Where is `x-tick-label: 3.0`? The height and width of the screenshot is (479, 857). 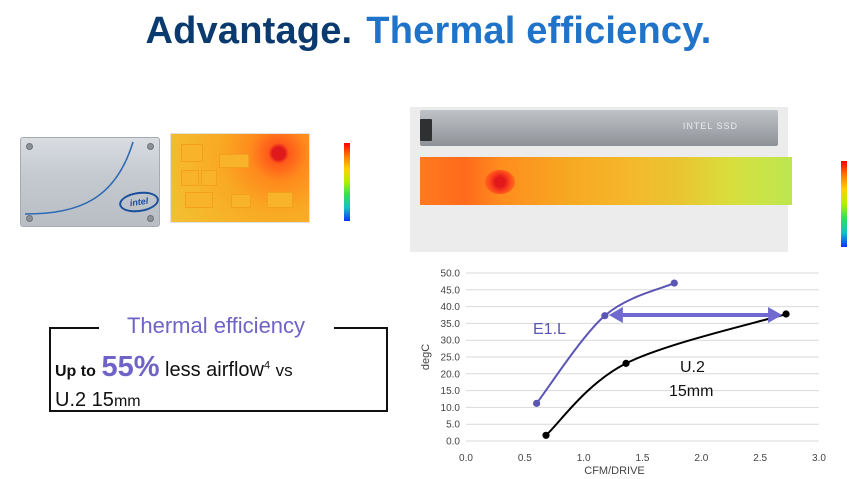 x-tick-label: 3.0 is located at coordinates (819, 458).